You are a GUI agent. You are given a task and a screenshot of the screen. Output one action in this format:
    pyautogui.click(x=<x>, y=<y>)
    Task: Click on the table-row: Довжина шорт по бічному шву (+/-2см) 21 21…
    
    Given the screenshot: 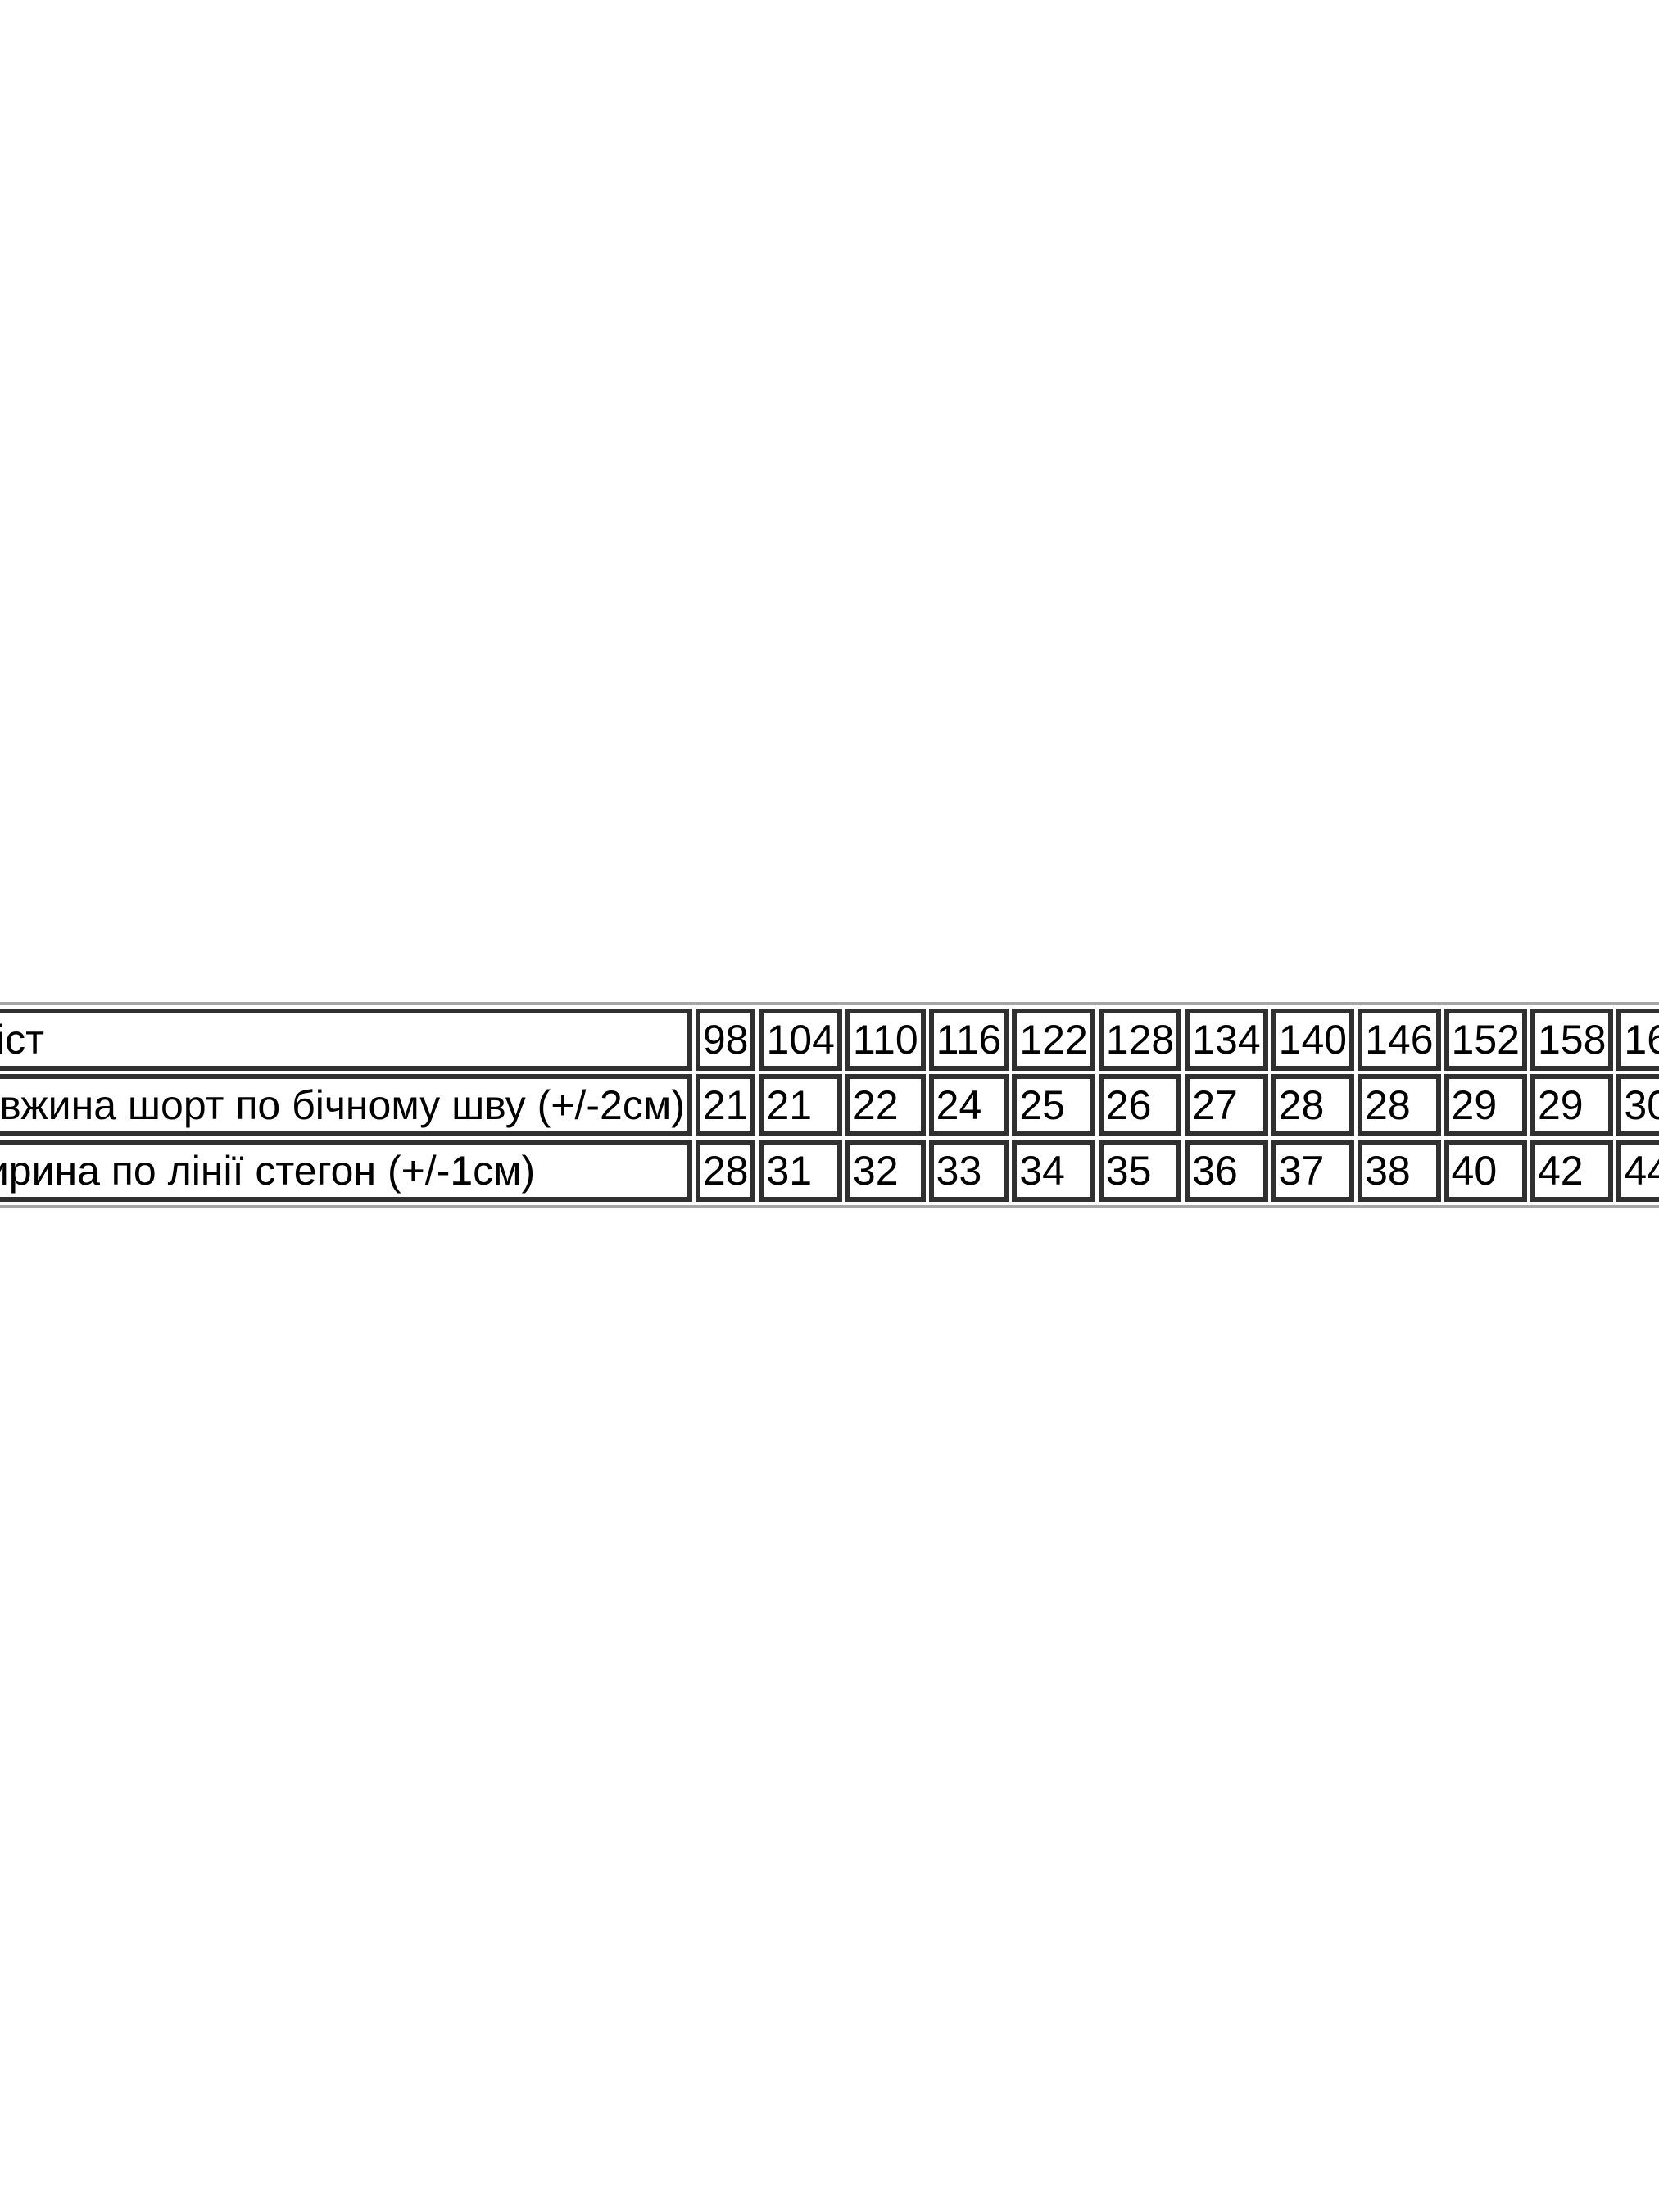 What is the action you would take?
    pyautogui.click(x=829, y=1105)
    